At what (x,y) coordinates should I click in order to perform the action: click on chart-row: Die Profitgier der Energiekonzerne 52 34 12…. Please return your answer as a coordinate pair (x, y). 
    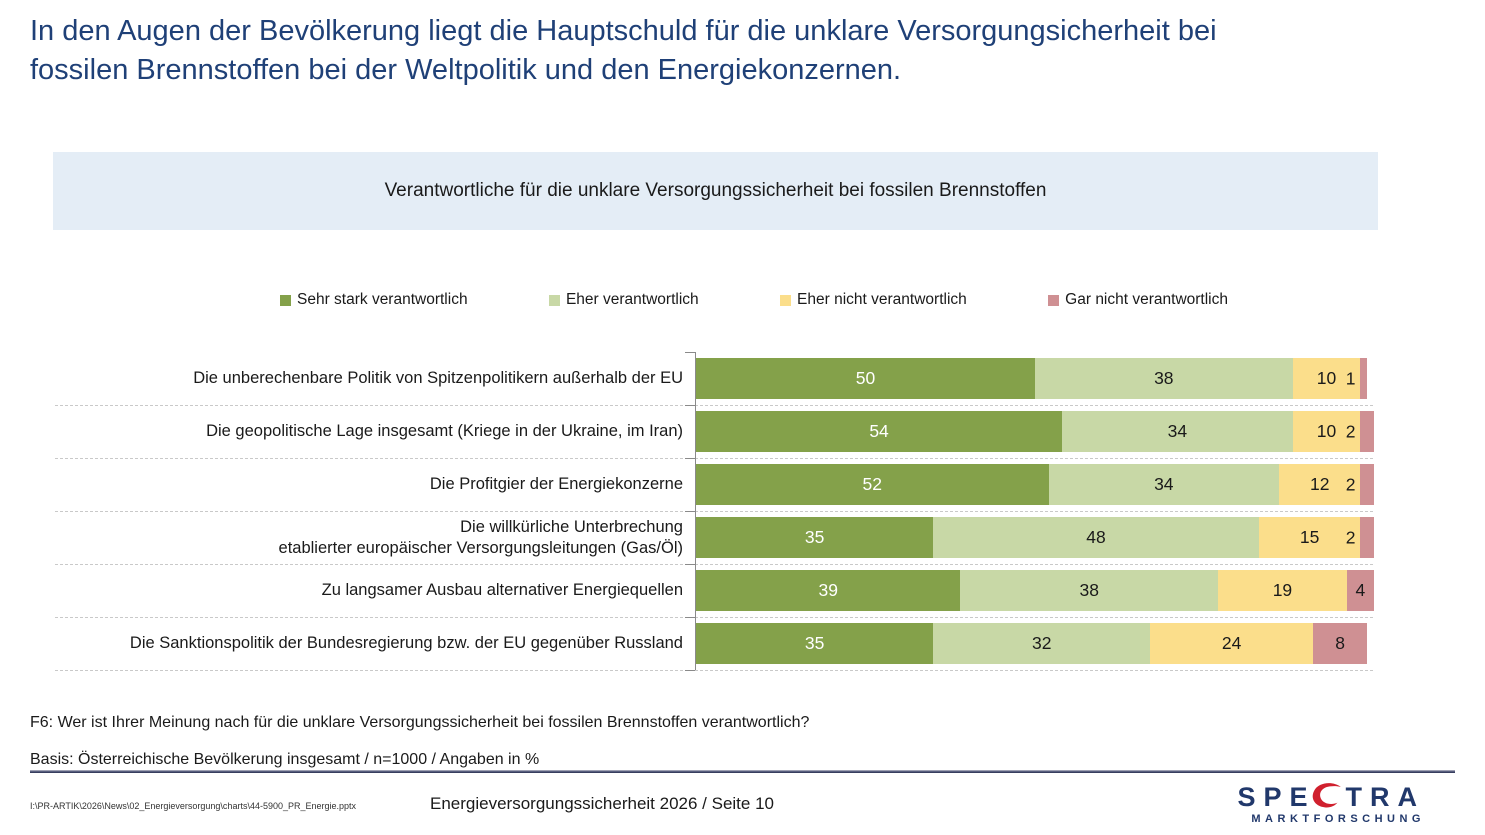
    Looking at the image, I should click on (714, 484).